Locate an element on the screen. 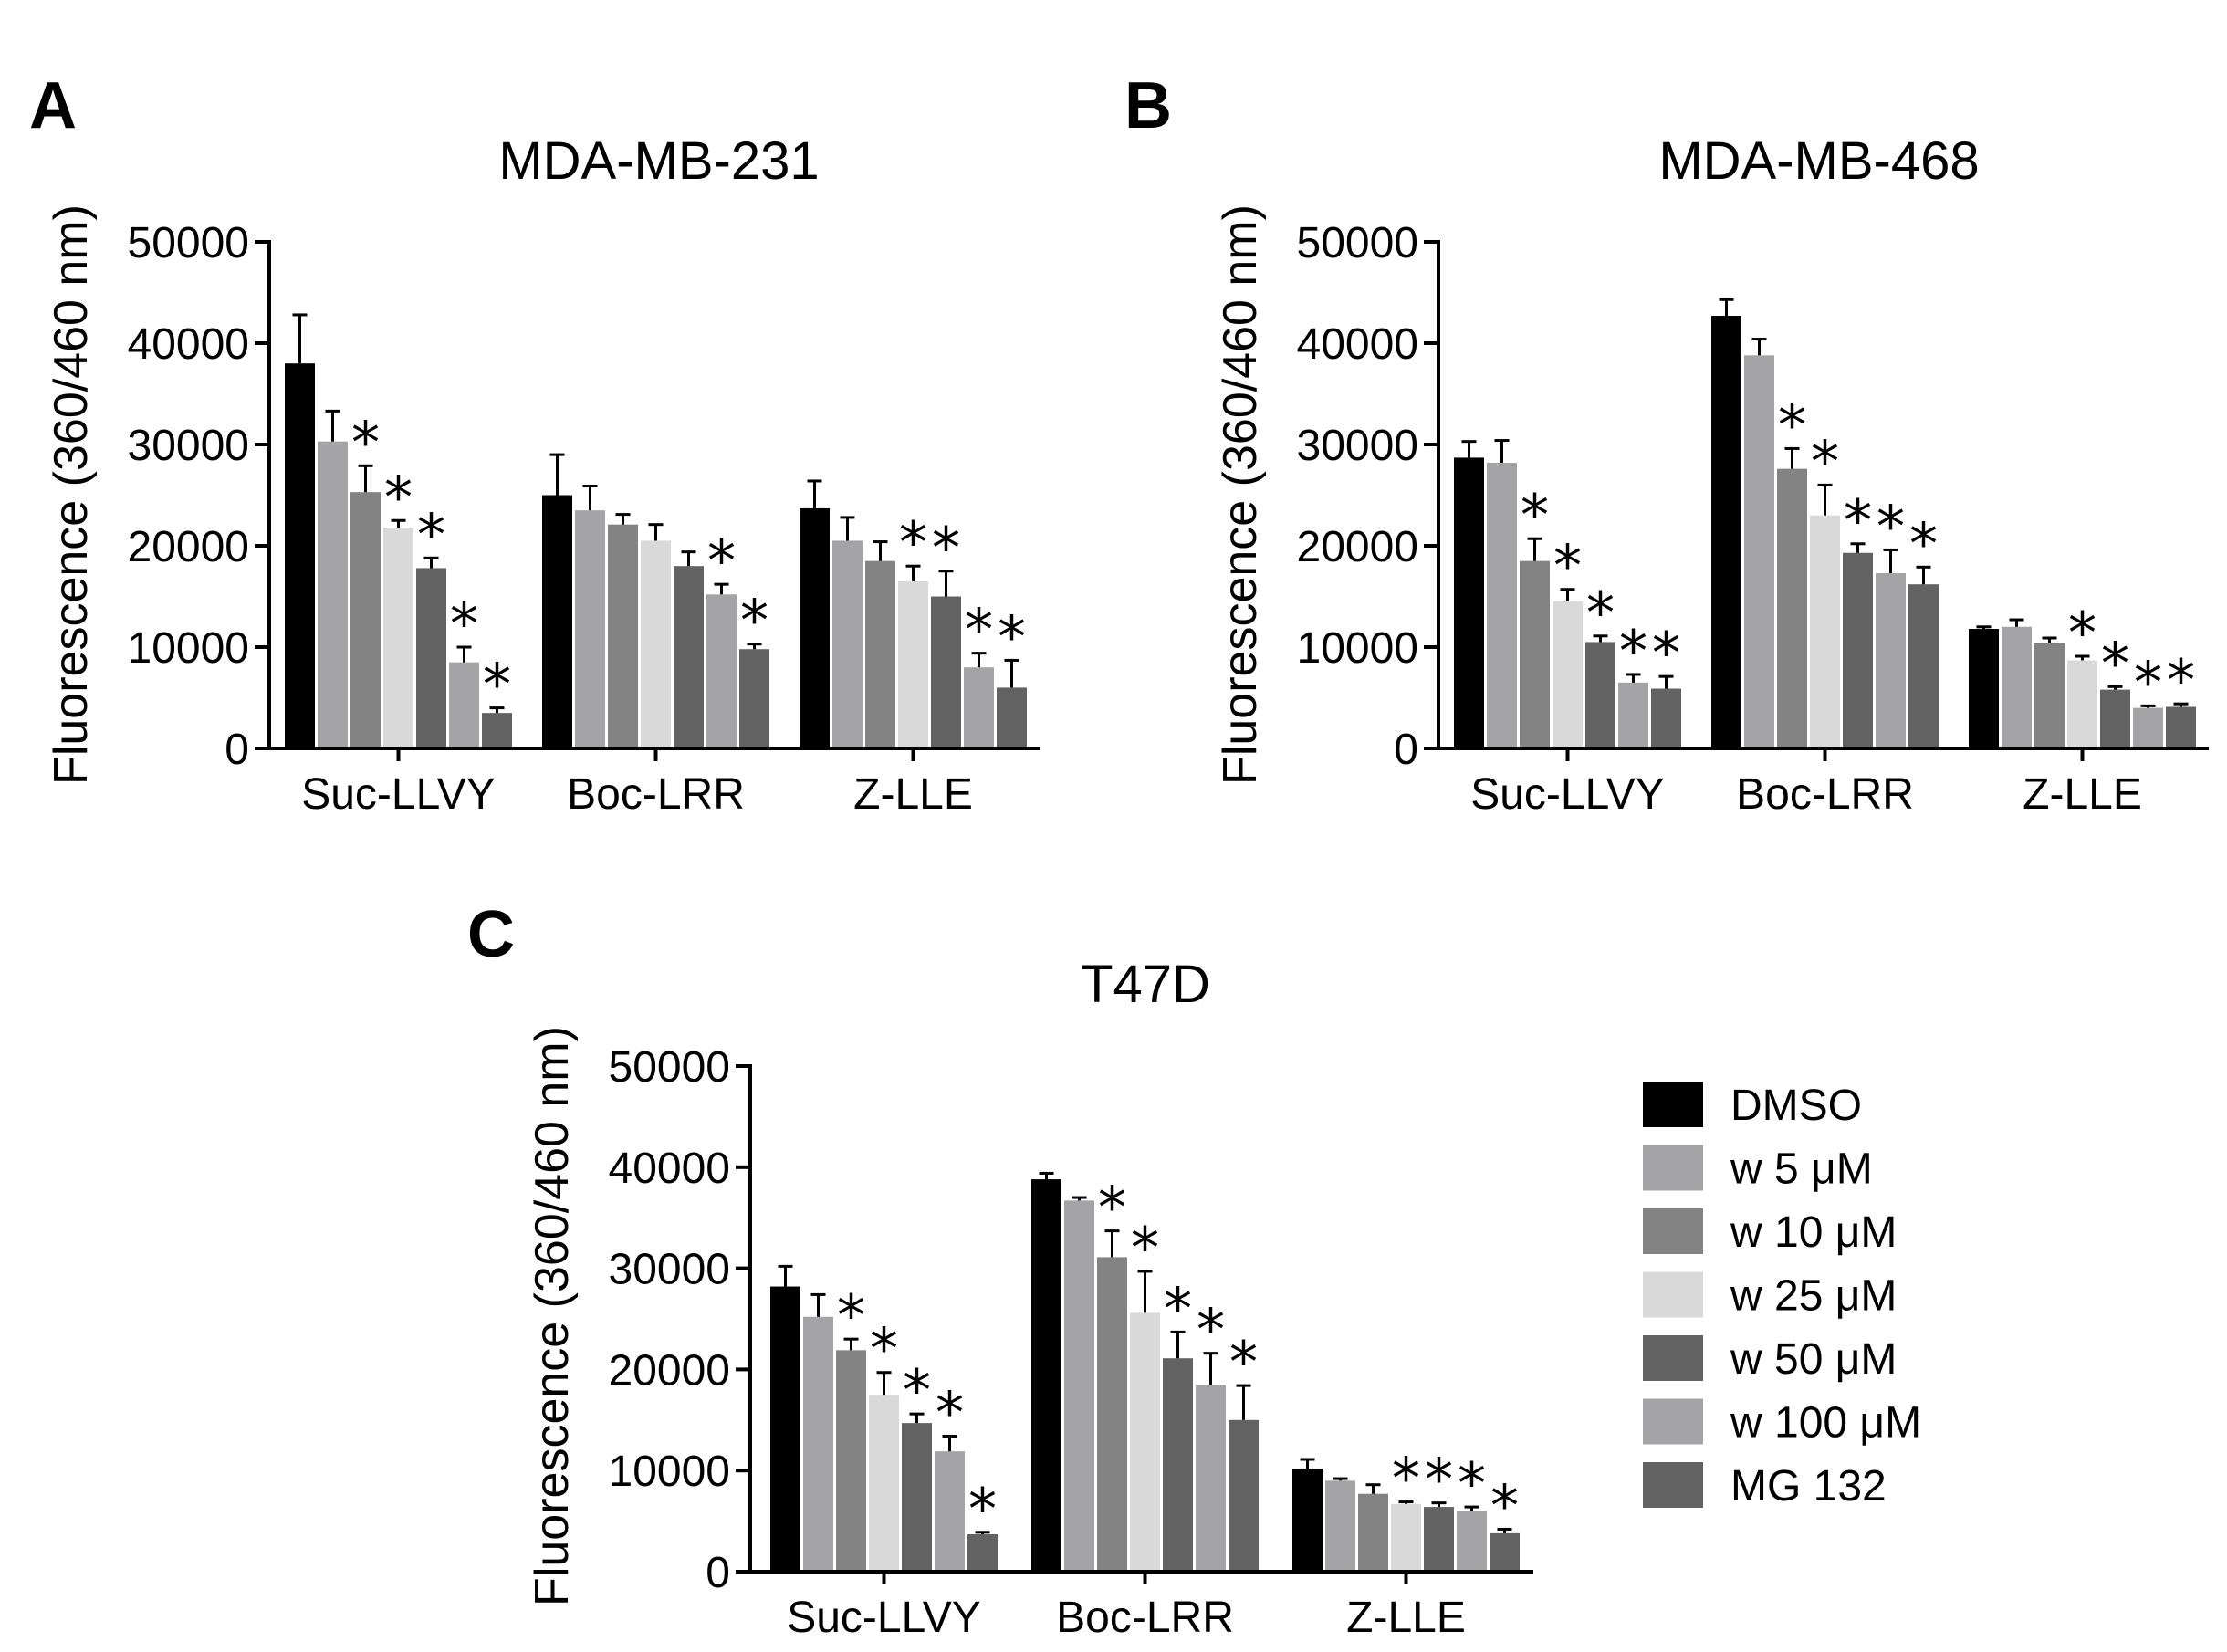 The width and height of the screenshot is (2227, 1652). y-axis-label-a: Fluorescence (360/460 nm) is located at coordinates (71, 494).